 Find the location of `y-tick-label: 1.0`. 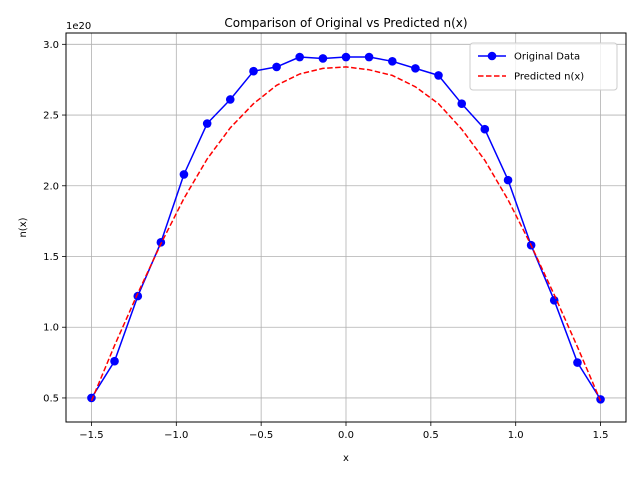

y-tick-label: 1.0 is located at coordinates (51, 328).